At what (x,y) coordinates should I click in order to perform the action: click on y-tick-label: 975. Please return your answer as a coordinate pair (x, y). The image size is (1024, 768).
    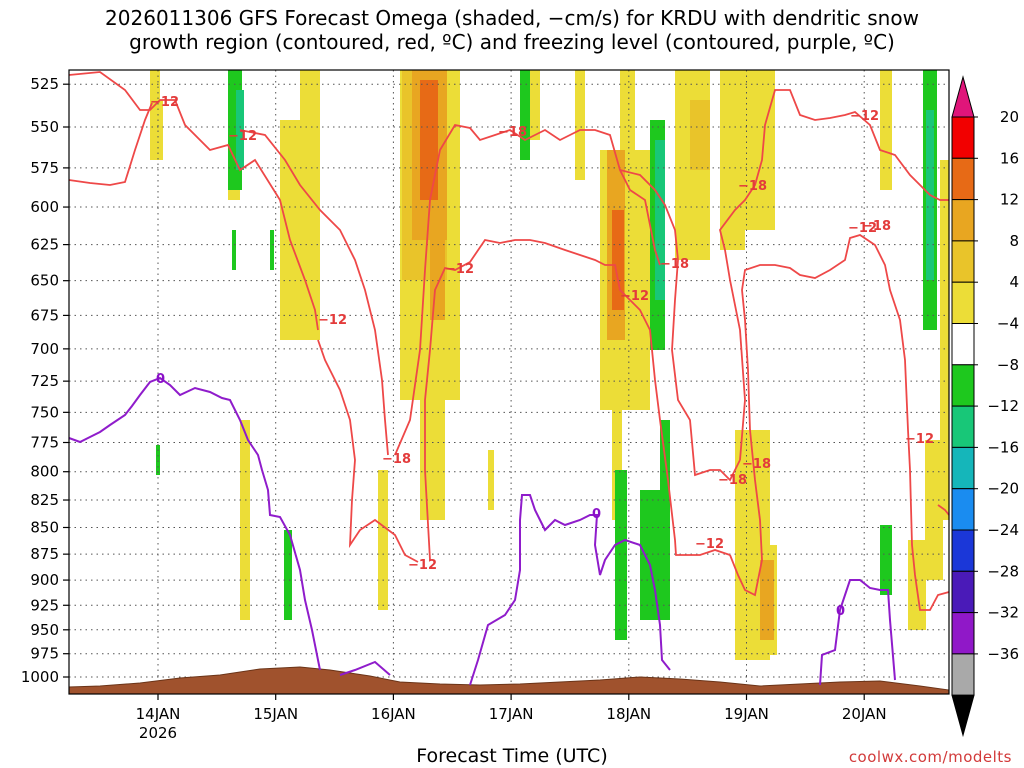
    Looking at the image, I should click on (44, 654).